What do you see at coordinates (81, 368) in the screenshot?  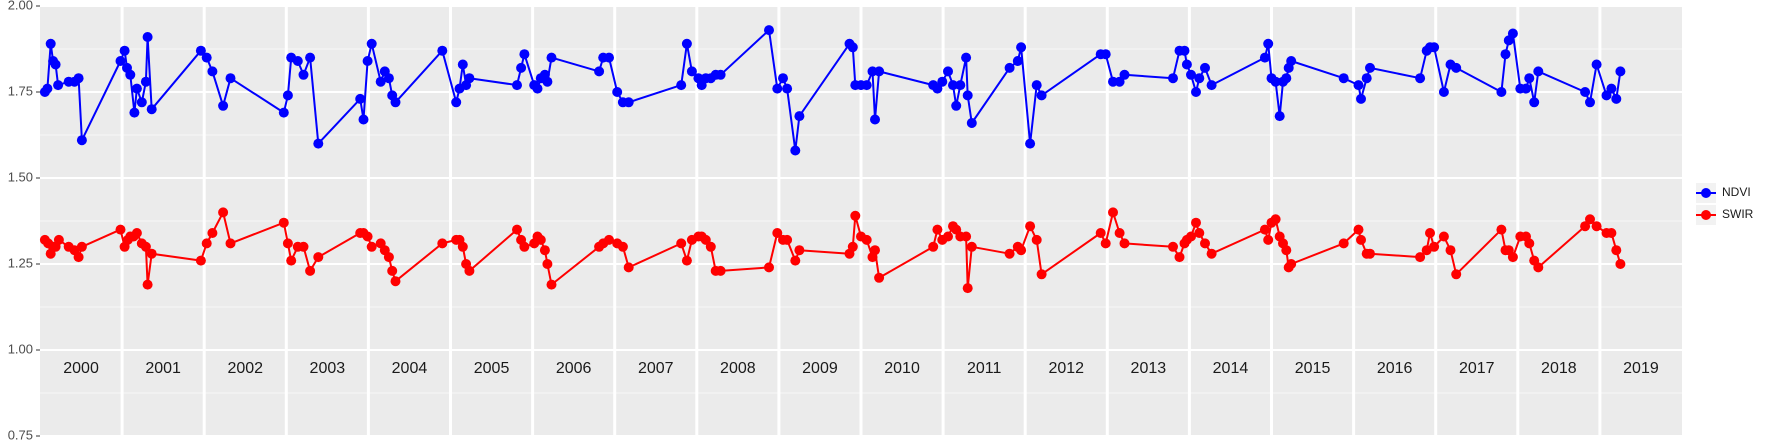 I see `year-label: 2000` at bounding box center [81, 368].